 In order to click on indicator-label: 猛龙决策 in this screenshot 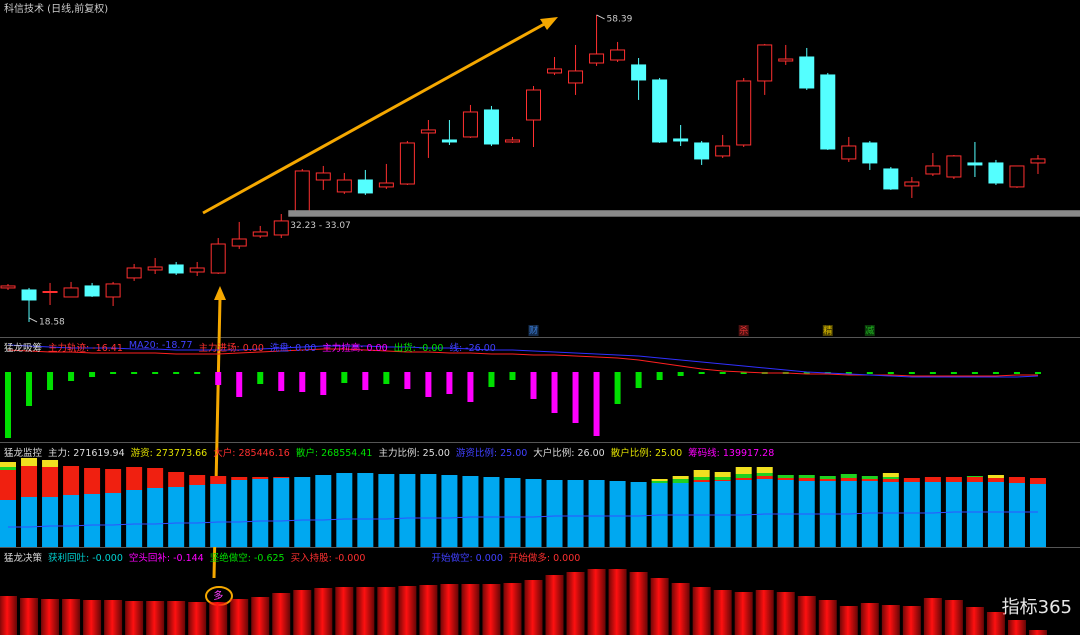, I will do `click(23, 558)`.